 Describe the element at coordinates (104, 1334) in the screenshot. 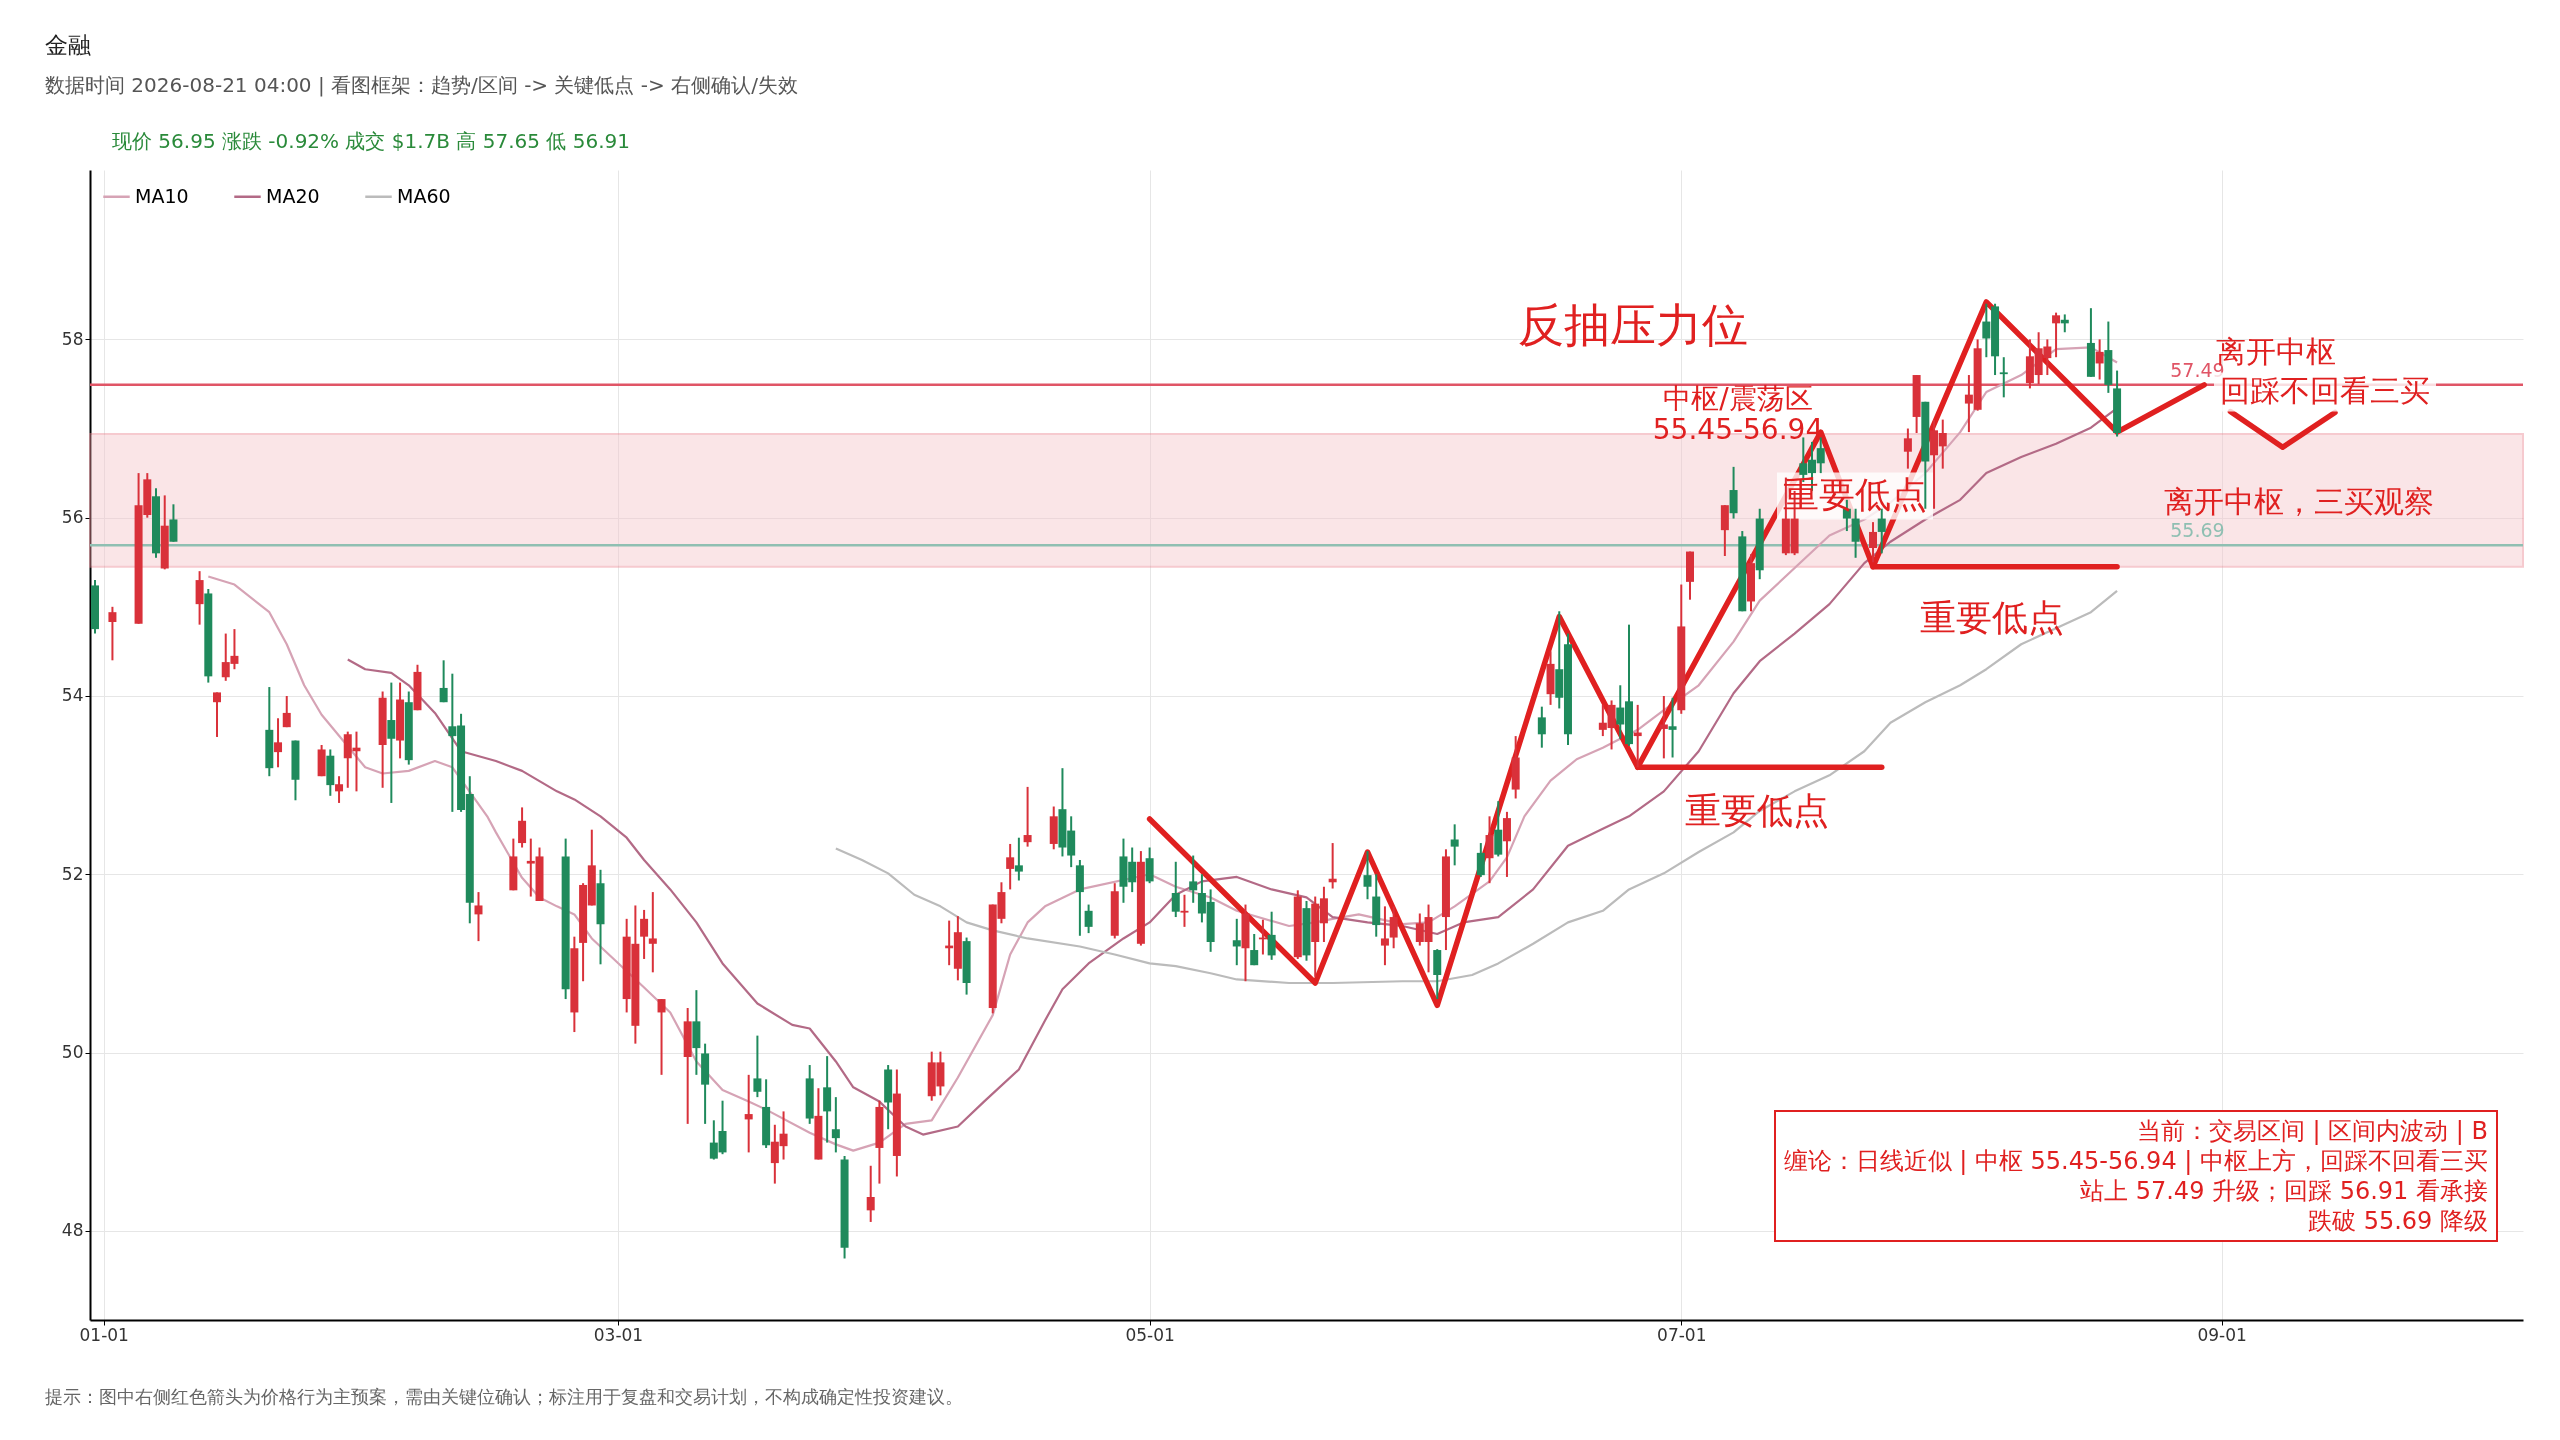

I see `x-tick-label: 01-01` at that location.